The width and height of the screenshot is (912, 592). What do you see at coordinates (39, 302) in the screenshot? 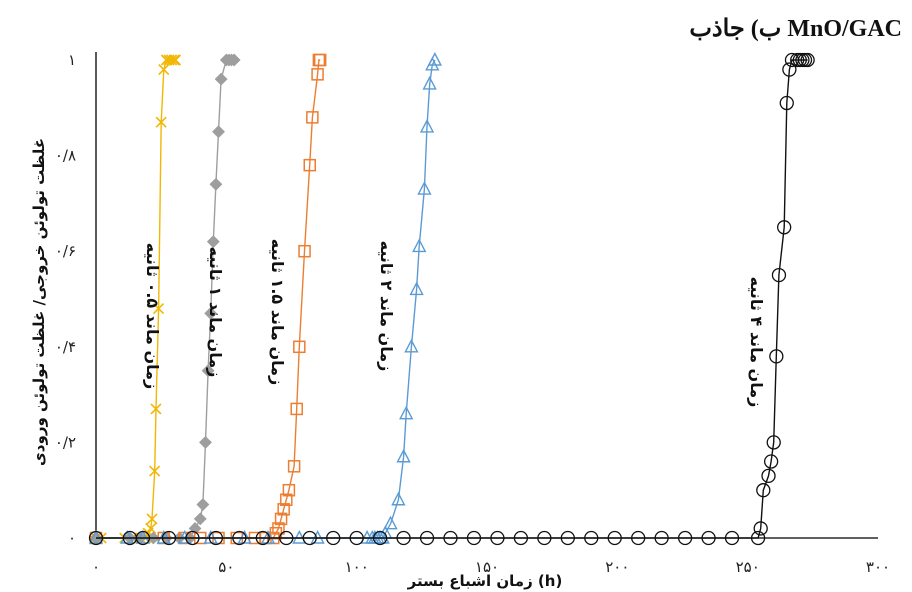
I see `y-axis-title: غلظت تولوئن خروجی/ غلظت تولوئن ورودی` at bounding box center [39, 302].